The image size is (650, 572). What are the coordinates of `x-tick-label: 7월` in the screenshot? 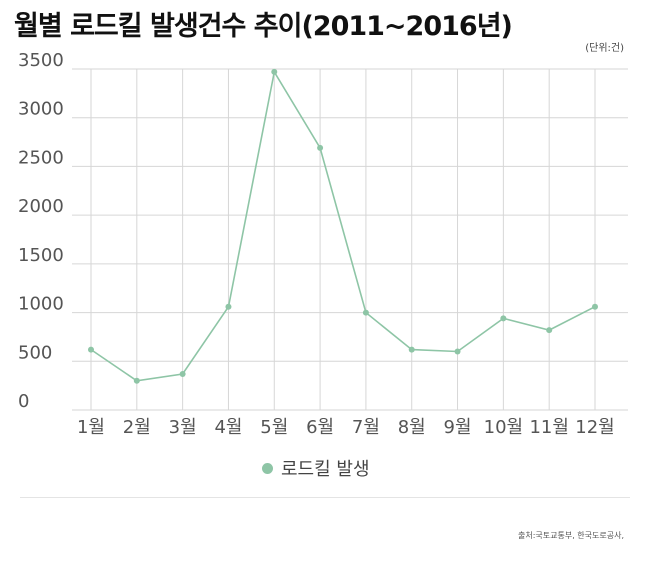 It's located at (366, 427).